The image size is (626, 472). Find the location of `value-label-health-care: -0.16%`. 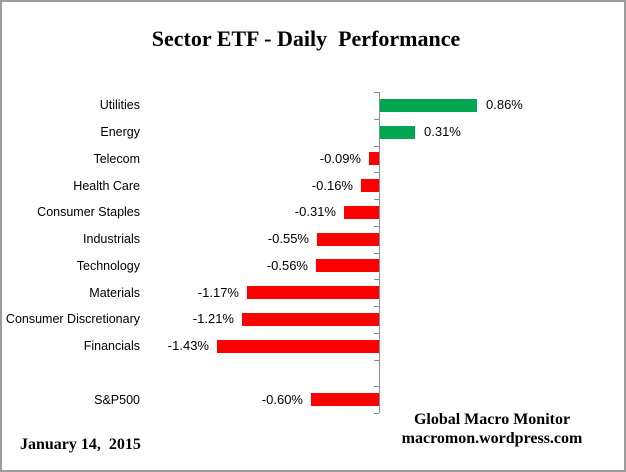

value-label-health-care: -0.16% is located at coordinates (332, 185).